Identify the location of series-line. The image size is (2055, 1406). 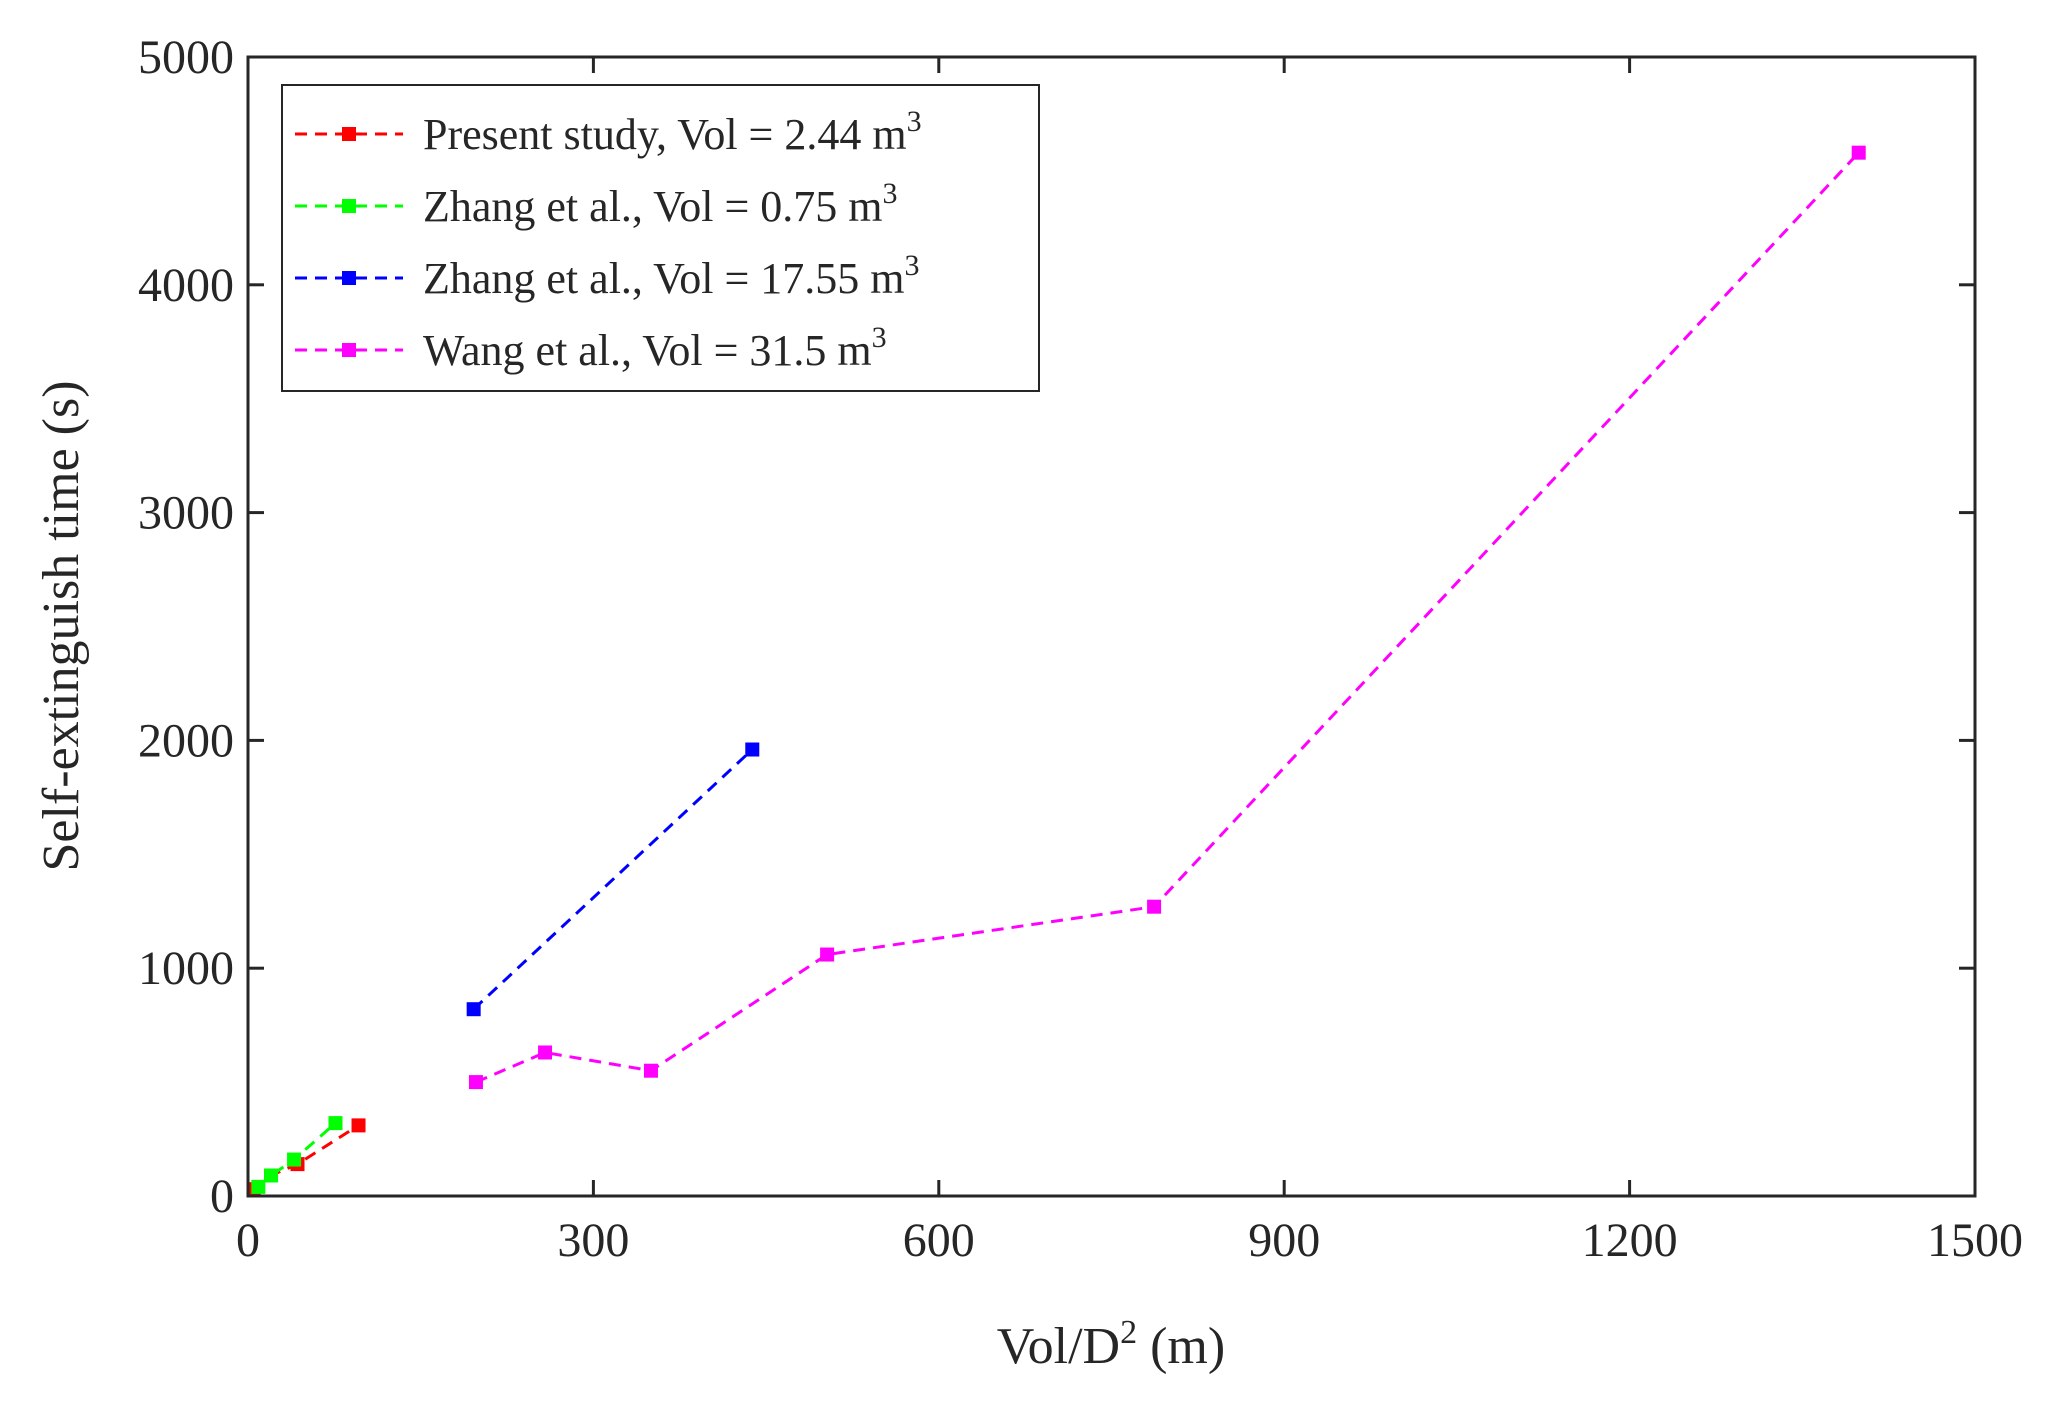
(613, 879).